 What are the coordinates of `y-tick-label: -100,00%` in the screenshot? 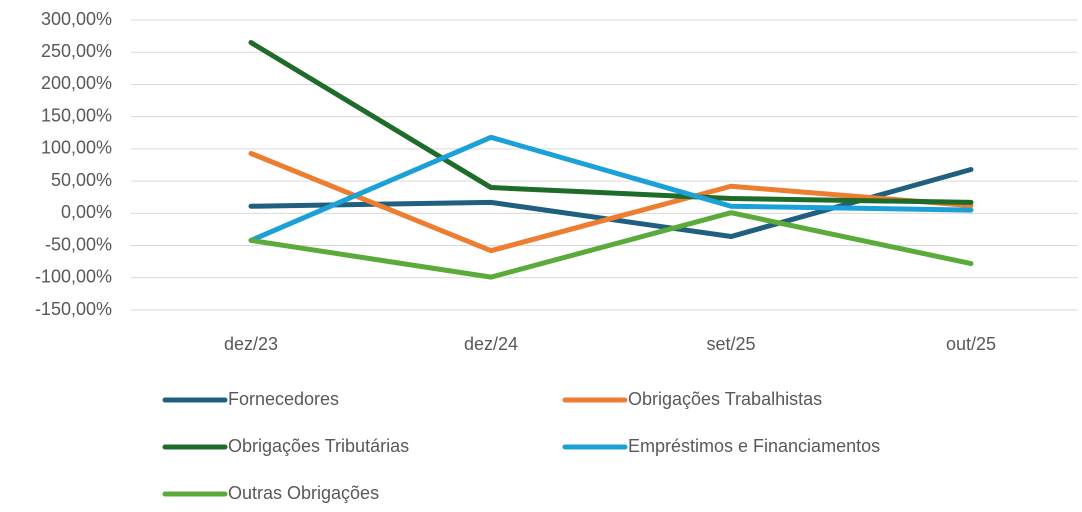 It's located at (73, 277).